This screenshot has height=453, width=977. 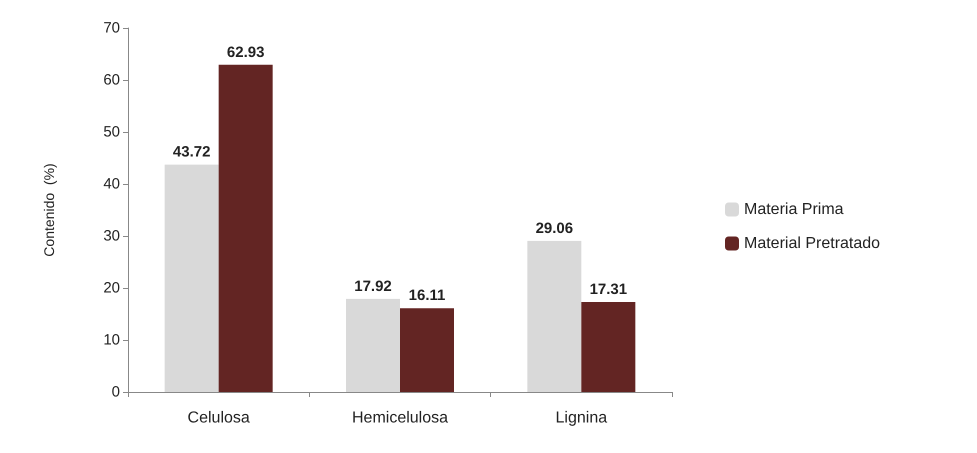 I want to click on data-label: 62.93, so click(x=245, y=52).